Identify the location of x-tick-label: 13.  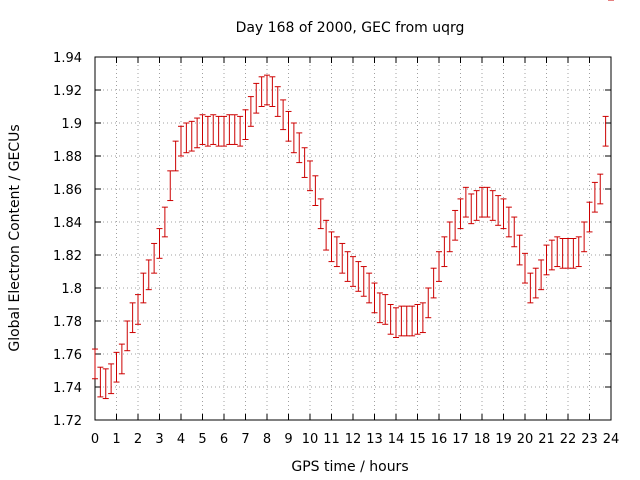
(374, 439).